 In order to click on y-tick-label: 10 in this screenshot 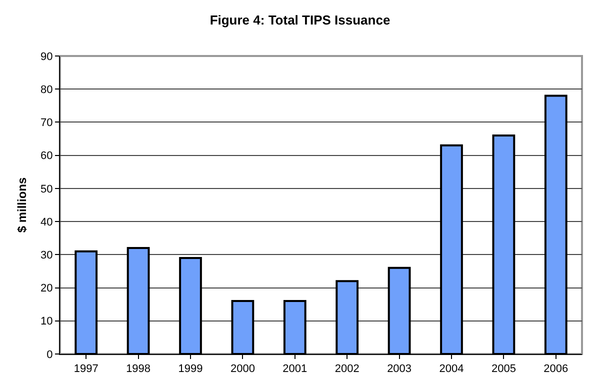, I will do `click(46, 322)`.